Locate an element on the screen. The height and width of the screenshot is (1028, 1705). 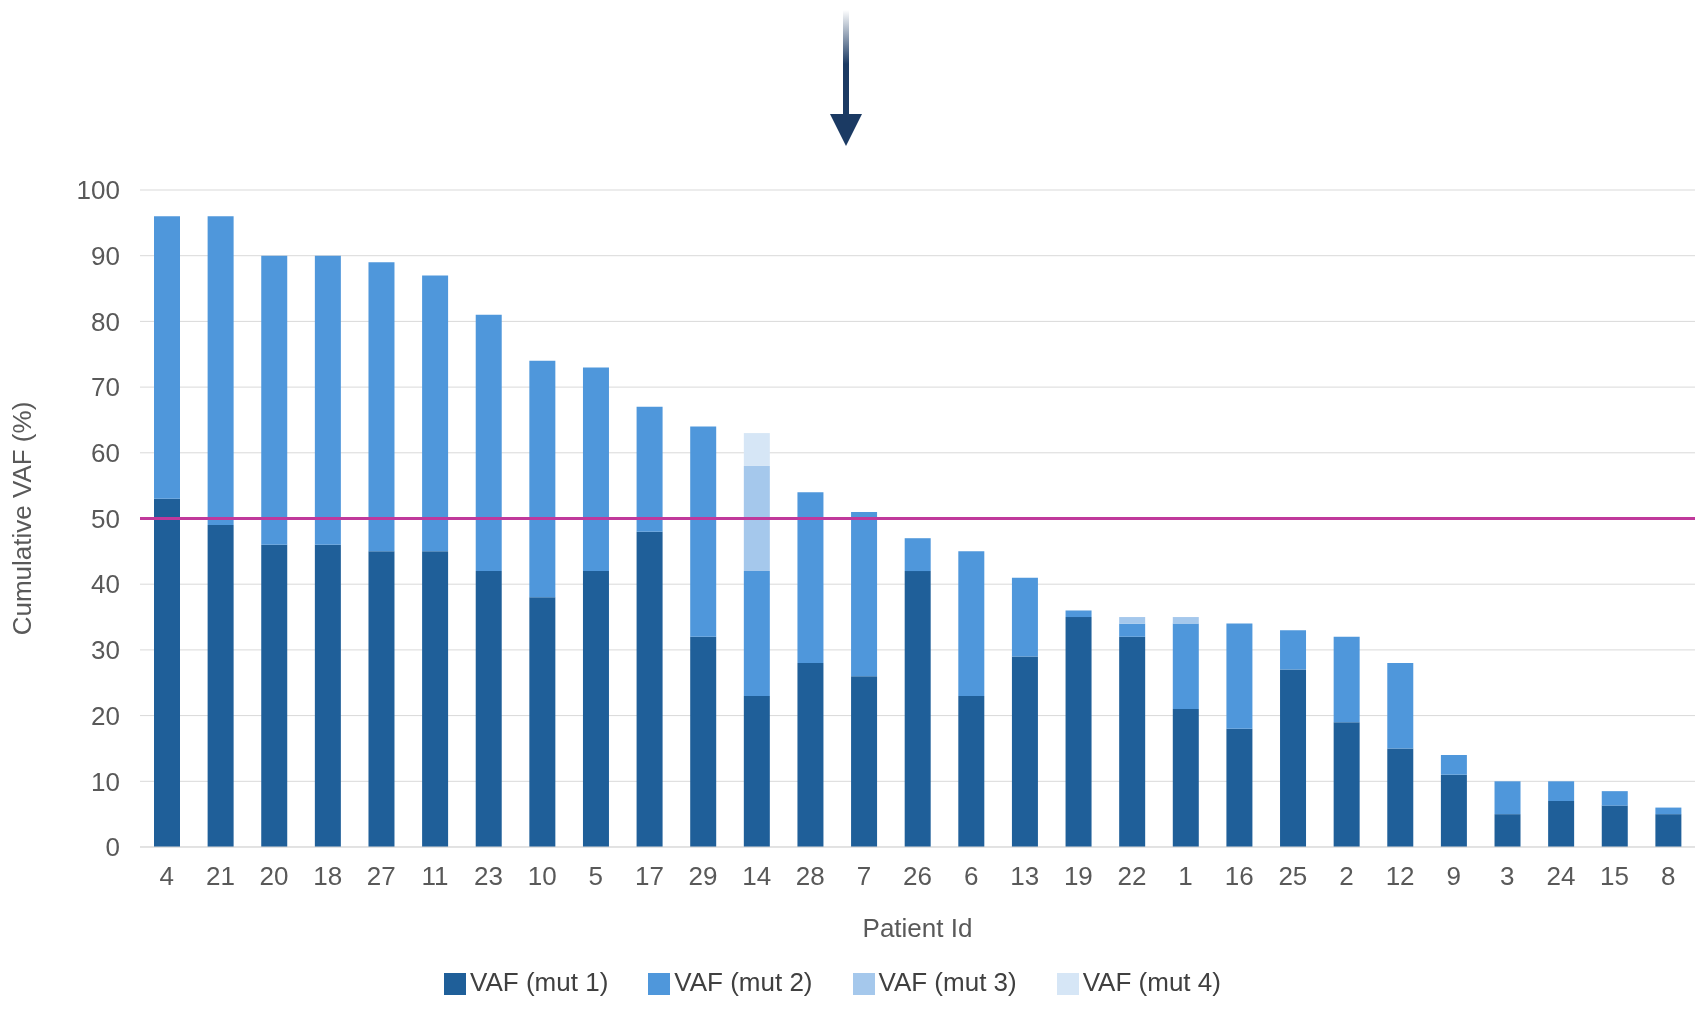
y-tick-label: 50 is located at coordinates (105, 518).